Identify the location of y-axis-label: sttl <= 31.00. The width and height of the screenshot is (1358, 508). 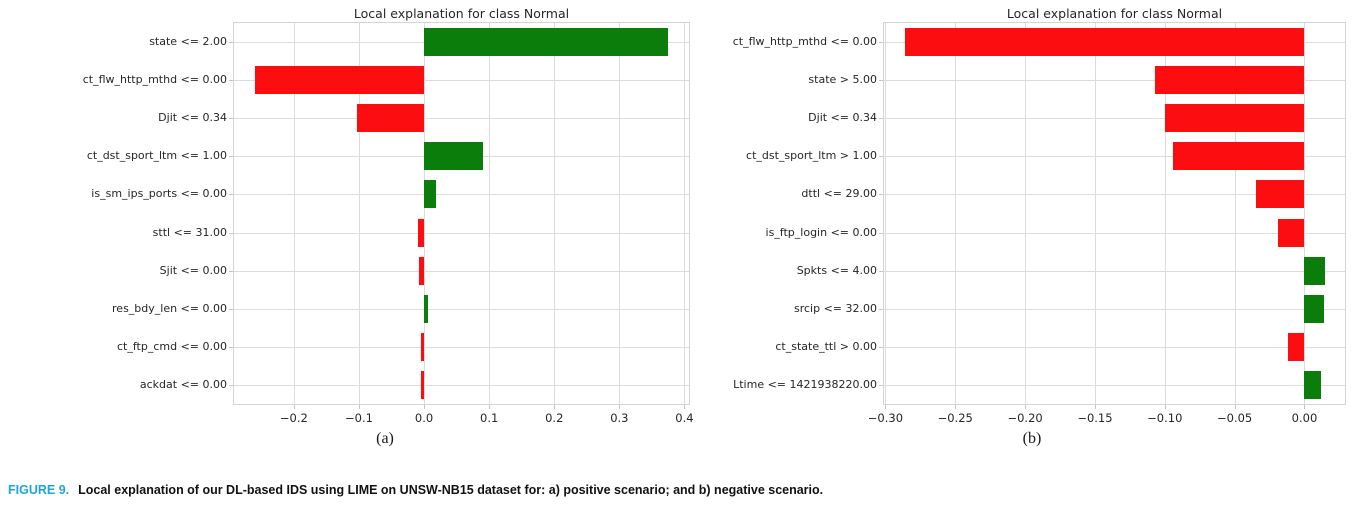
(189, 232).